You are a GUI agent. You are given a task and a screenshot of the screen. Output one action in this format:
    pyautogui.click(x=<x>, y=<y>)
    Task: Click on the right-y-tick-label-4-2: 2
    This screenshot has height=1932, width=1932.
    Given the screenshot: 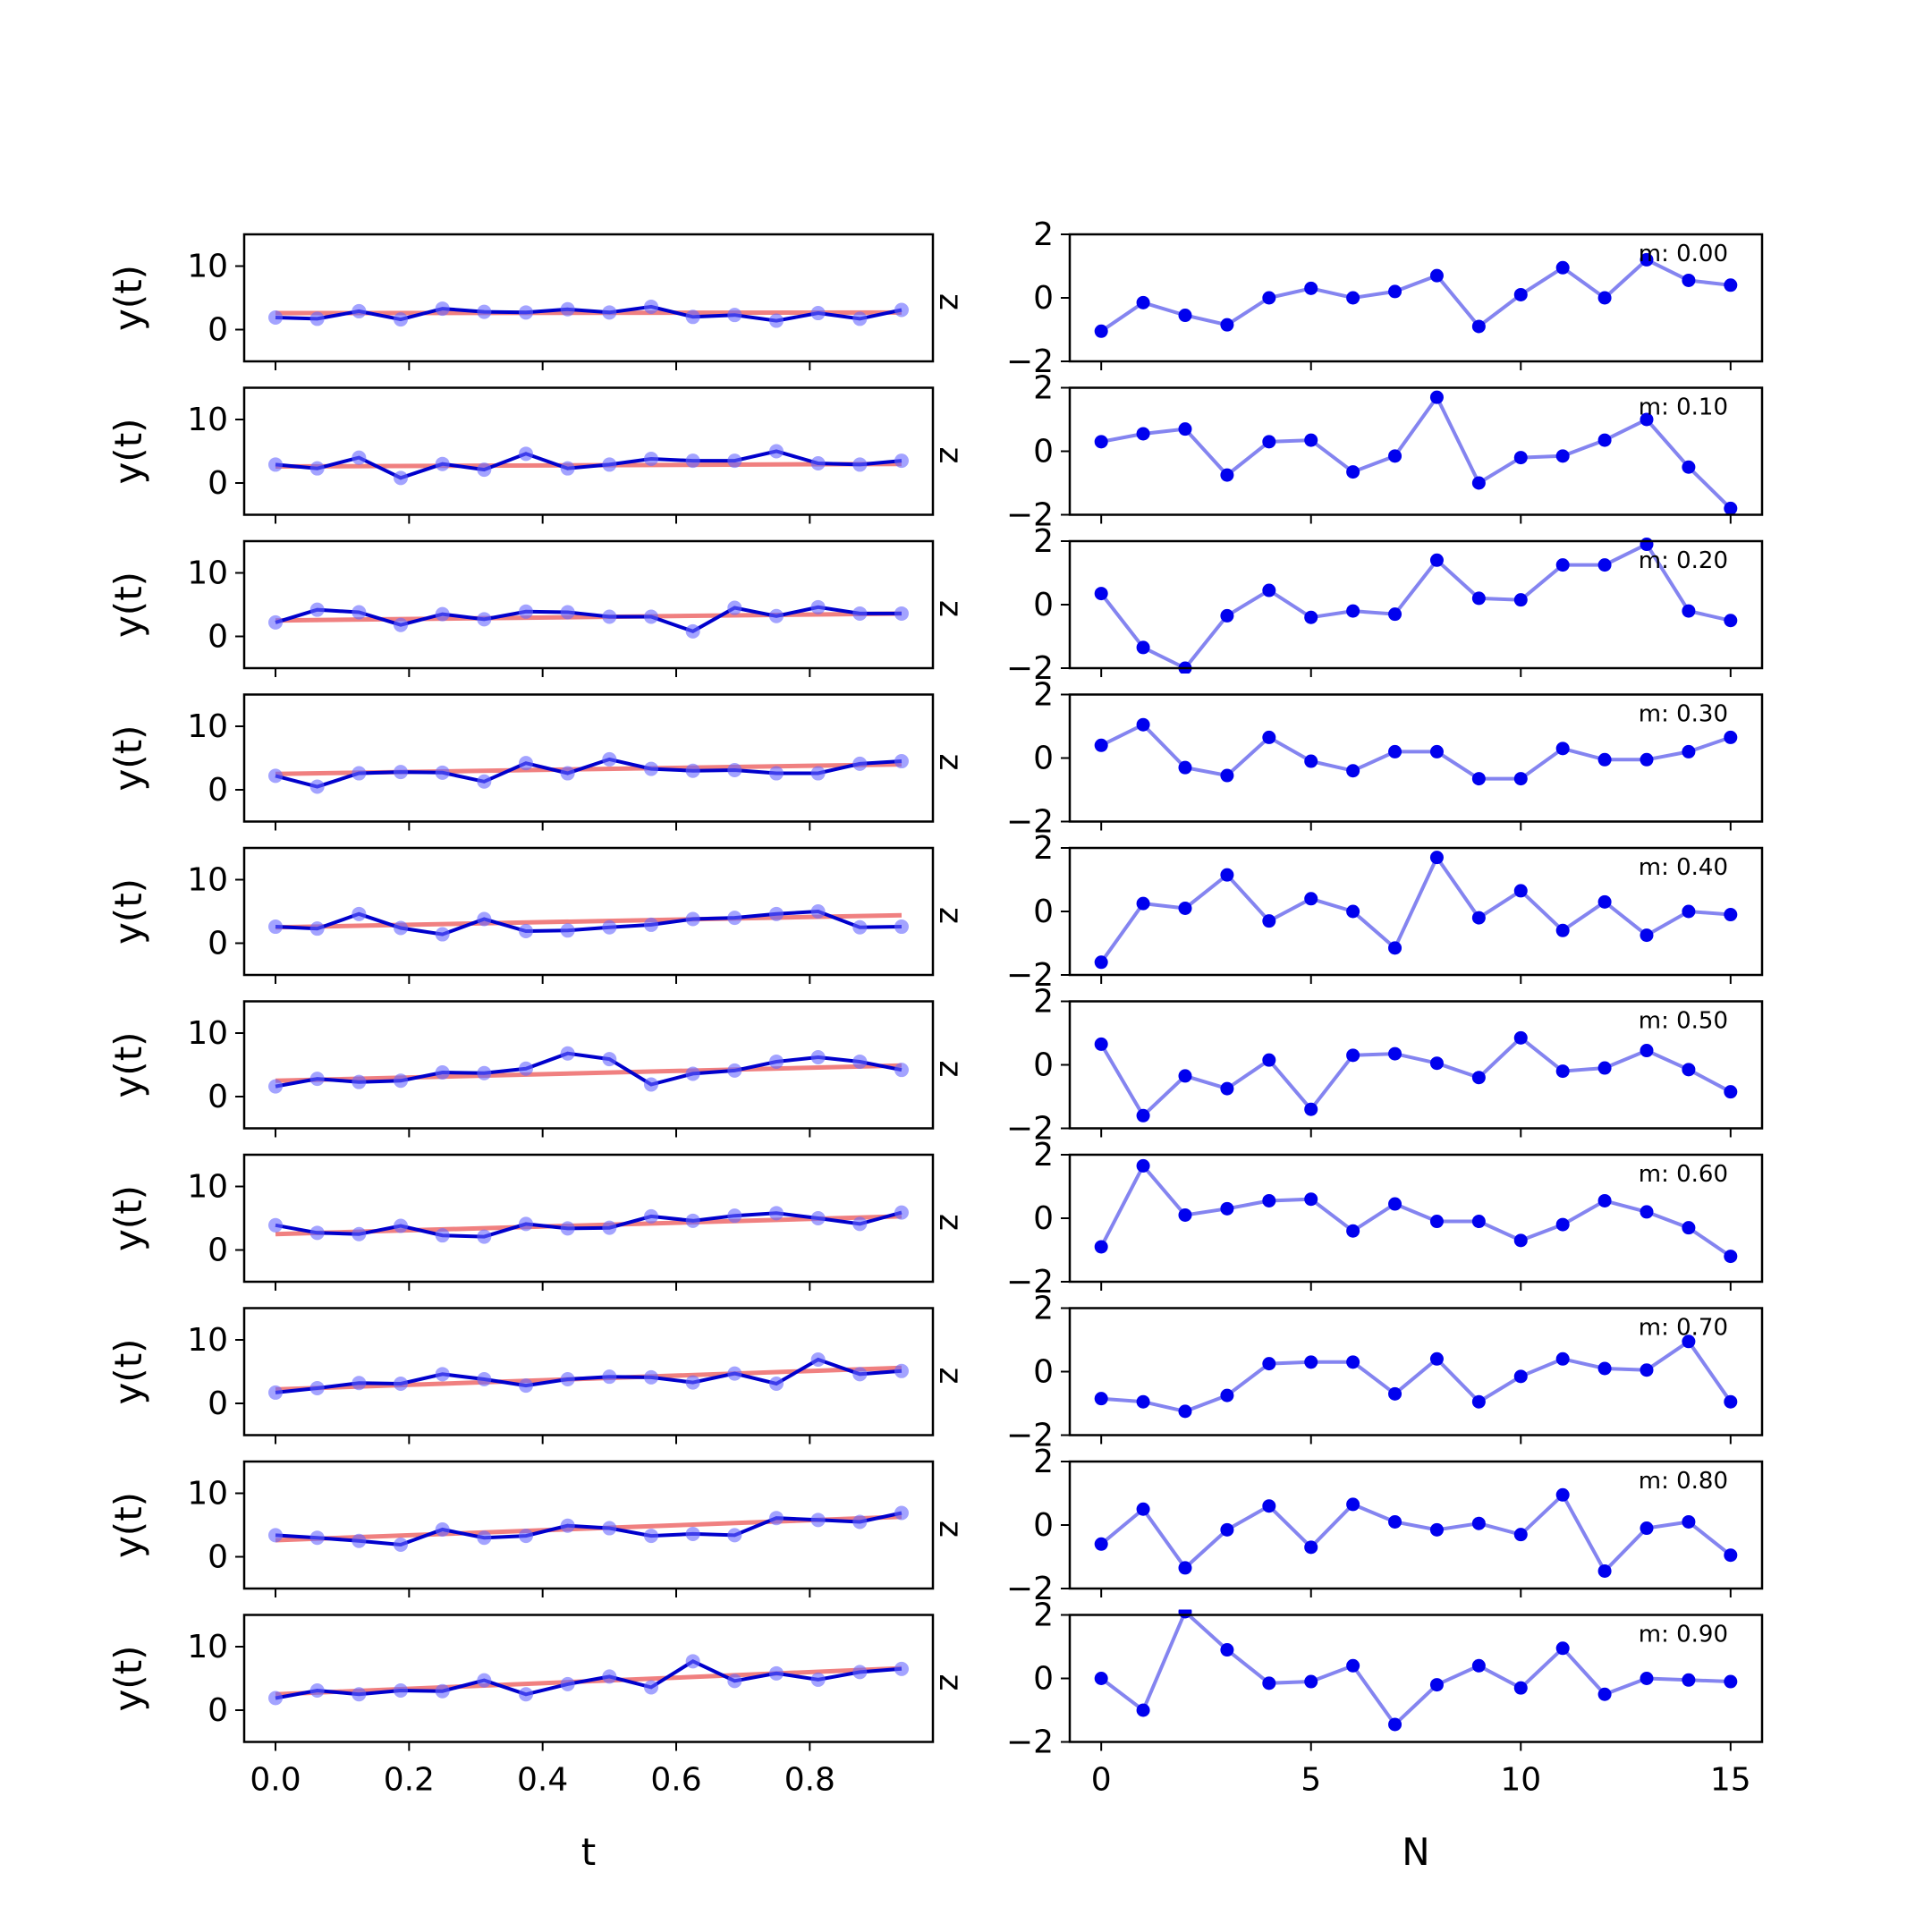 What is the action you would take?
    pyautogui.click(x=1043, y=848)
    